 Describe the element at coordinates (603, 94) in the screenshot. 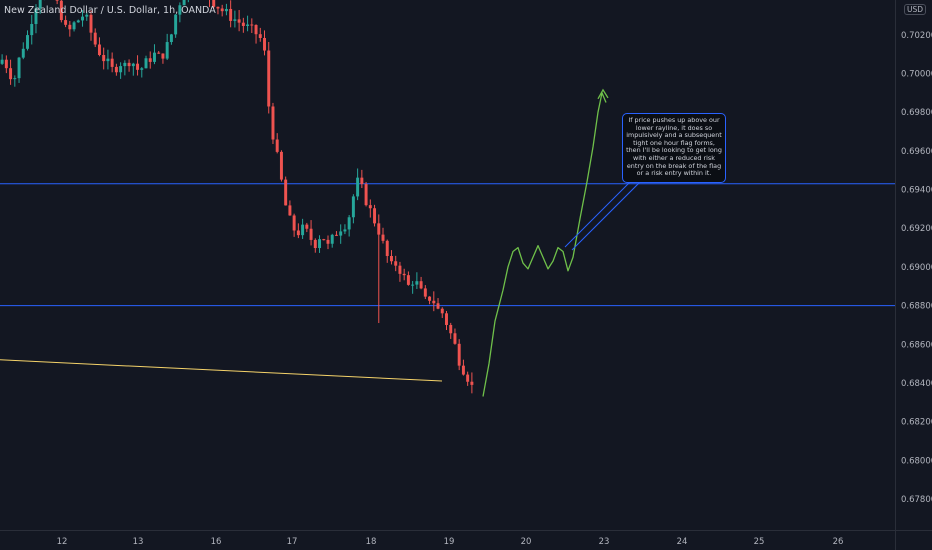

I see `projection-arrowhead` at that location.